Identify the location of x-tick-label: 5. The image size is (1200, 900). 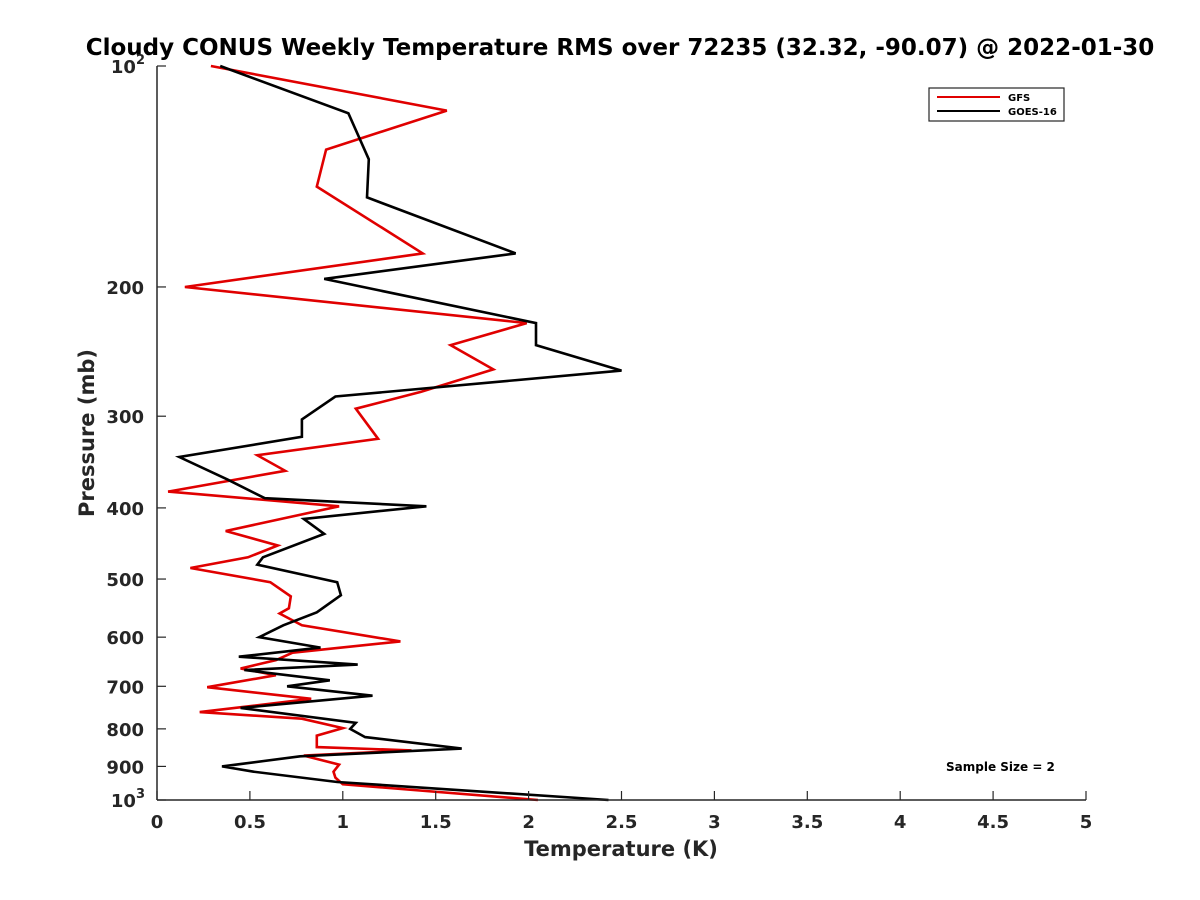
(1086, 822).